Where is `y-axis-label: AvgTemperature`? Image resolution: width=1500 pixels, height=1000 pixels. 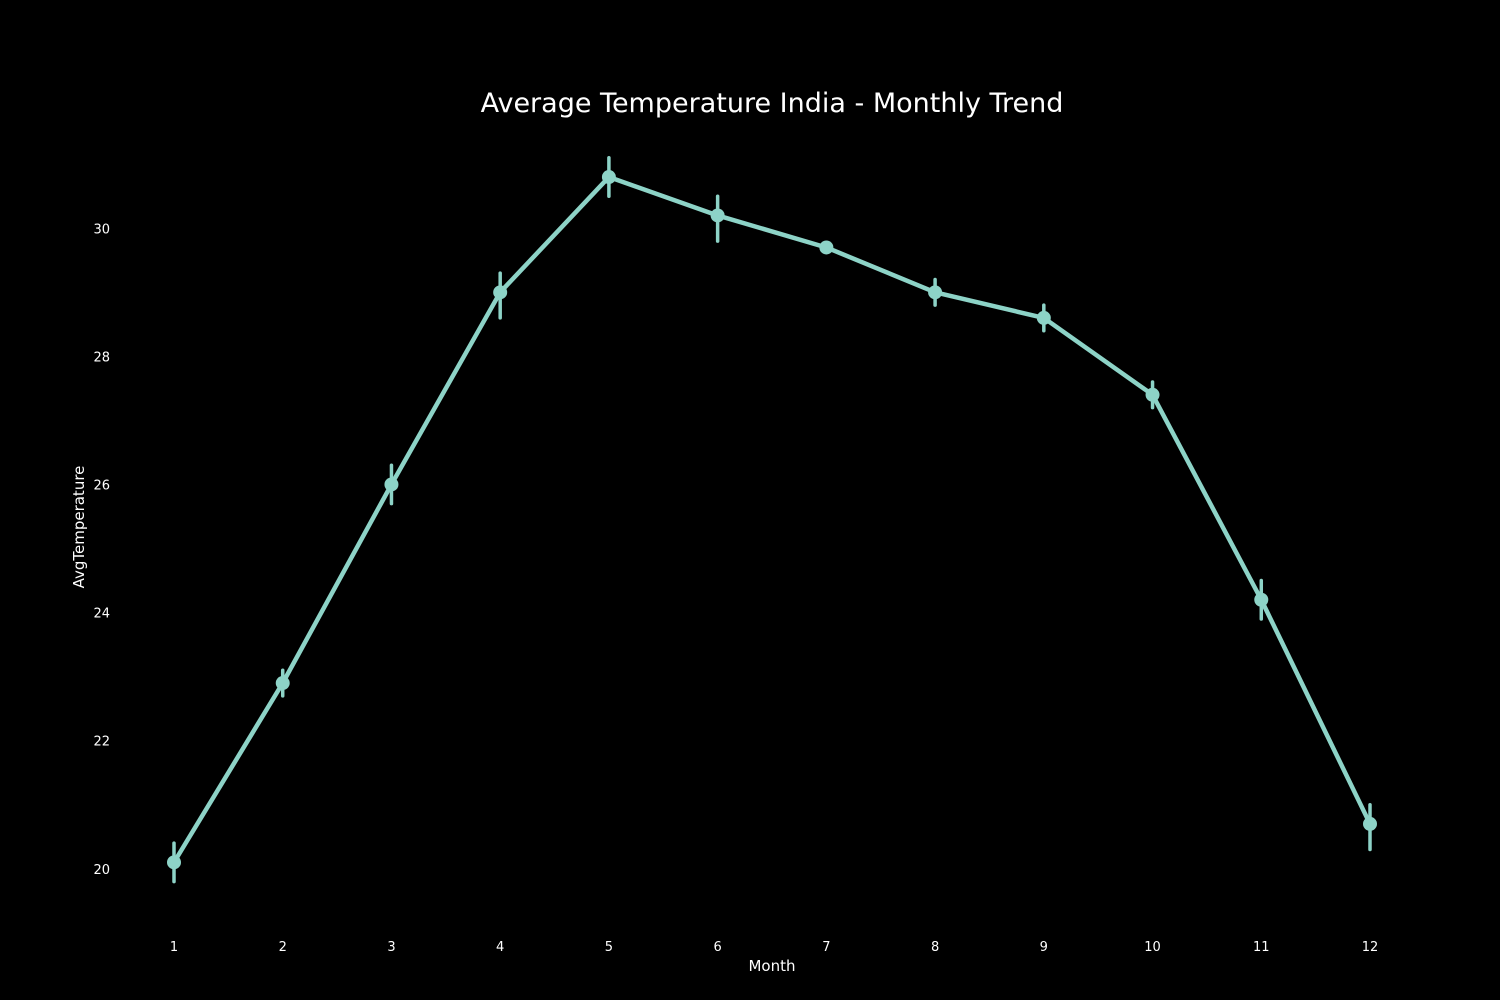 y-axis-label: AvgTemperature is located at coordinates (79, 527).